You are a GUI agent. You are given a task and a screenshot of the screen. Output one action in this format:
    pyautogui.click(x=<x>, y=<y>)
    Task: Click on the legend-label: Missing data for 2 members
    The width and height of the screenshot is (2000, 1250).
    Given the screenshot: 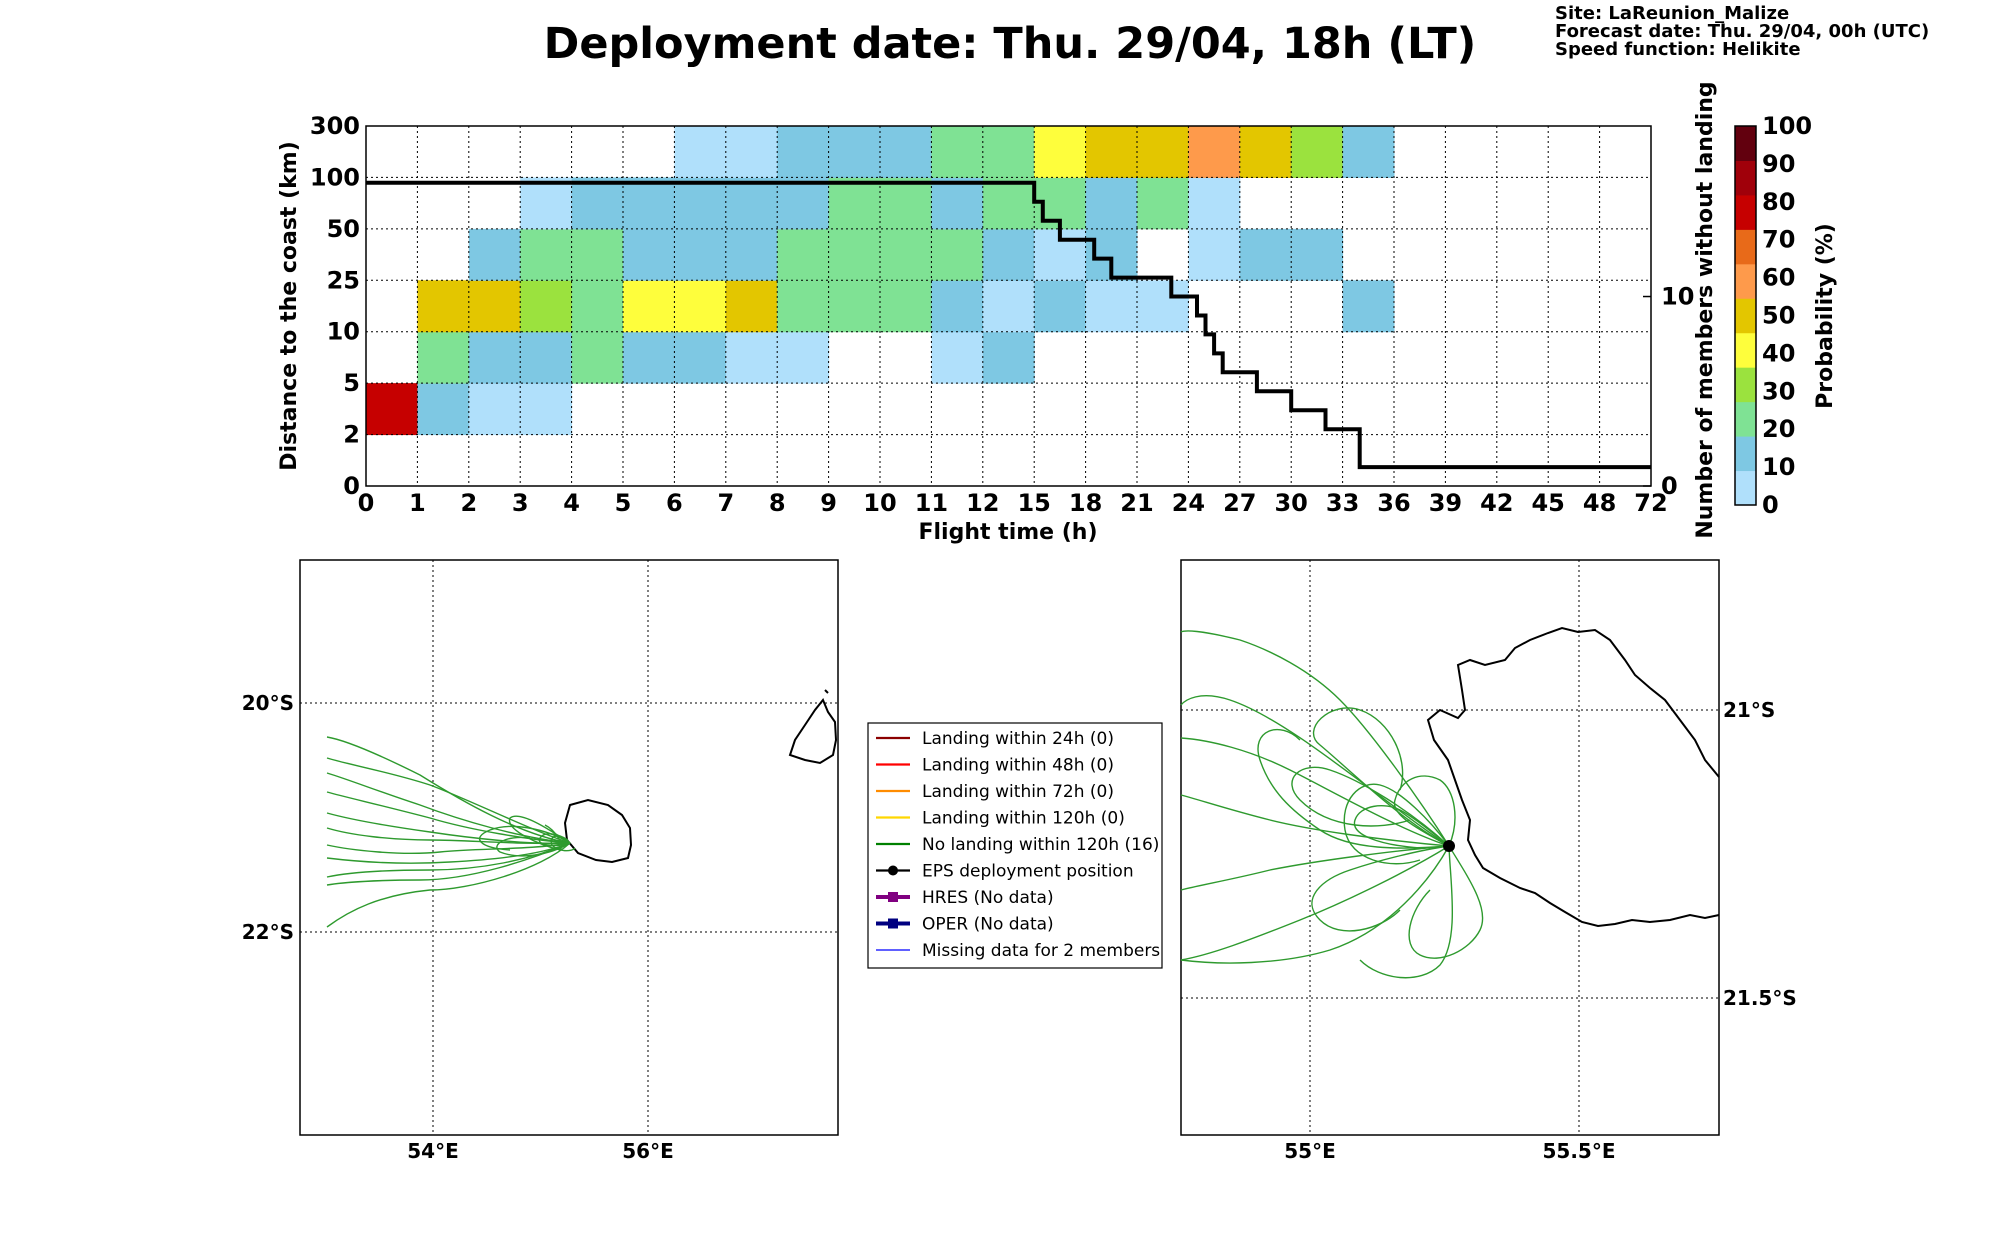 What is the action you would take?
    pyautogui.click(x=1041, y=951)
    